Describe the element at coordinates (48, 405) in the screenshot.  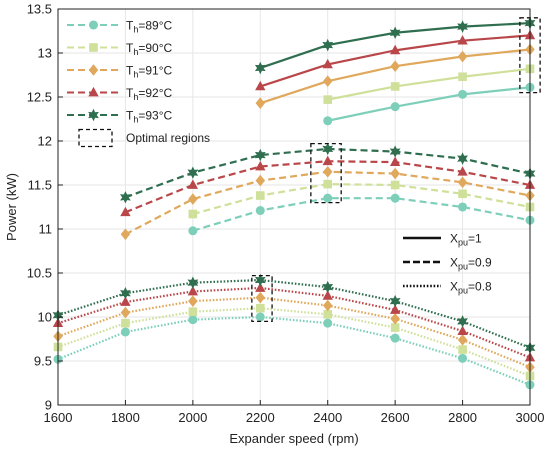
I see `y-tick-label: 9` at that location.